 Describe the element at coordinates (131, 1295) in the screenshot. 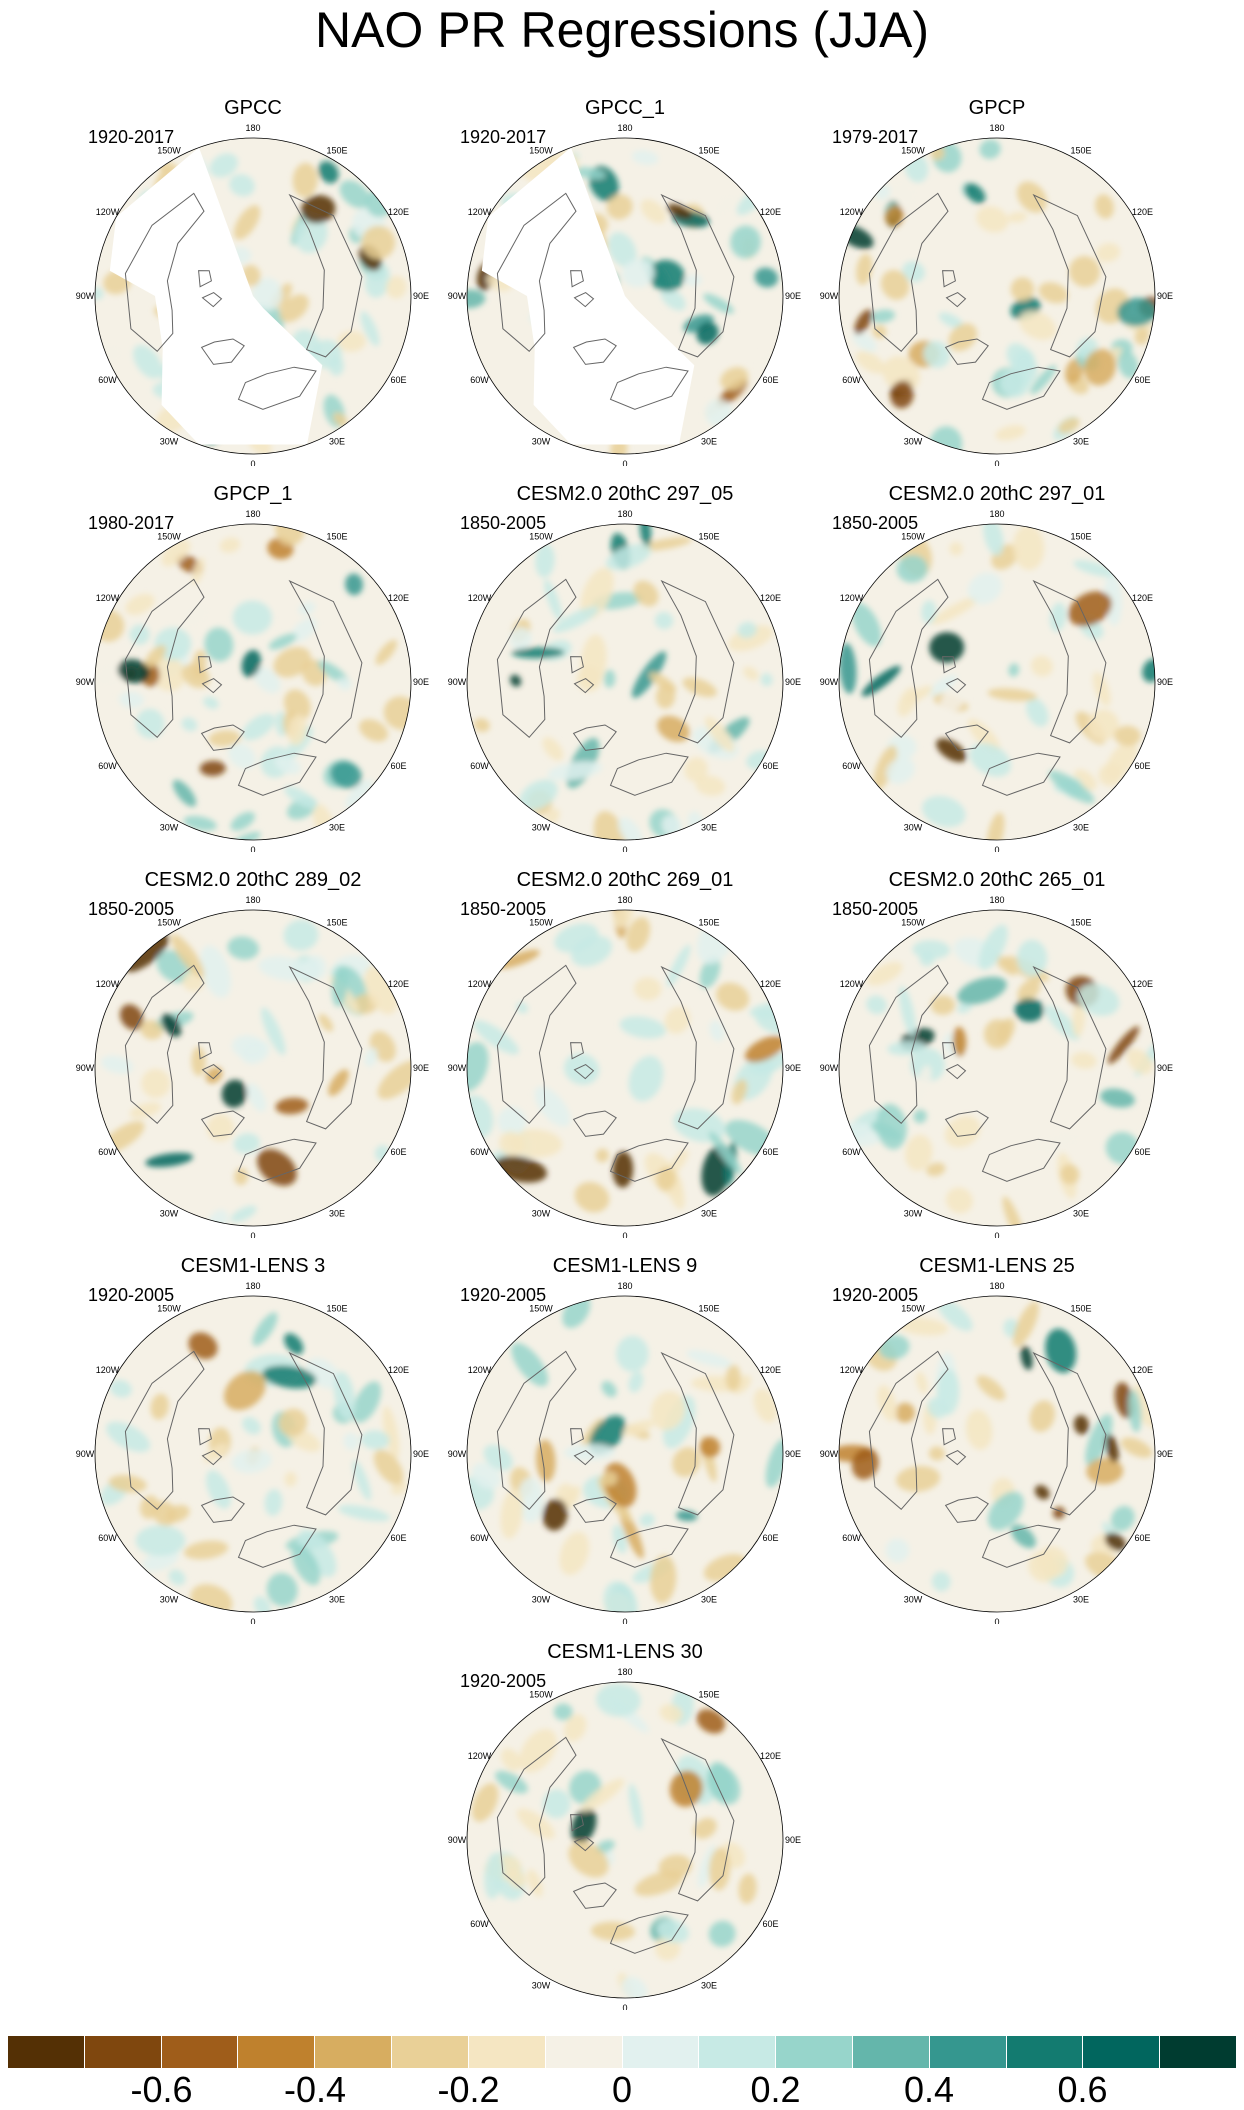

I see `panel-period: 1920-2005` at that location.